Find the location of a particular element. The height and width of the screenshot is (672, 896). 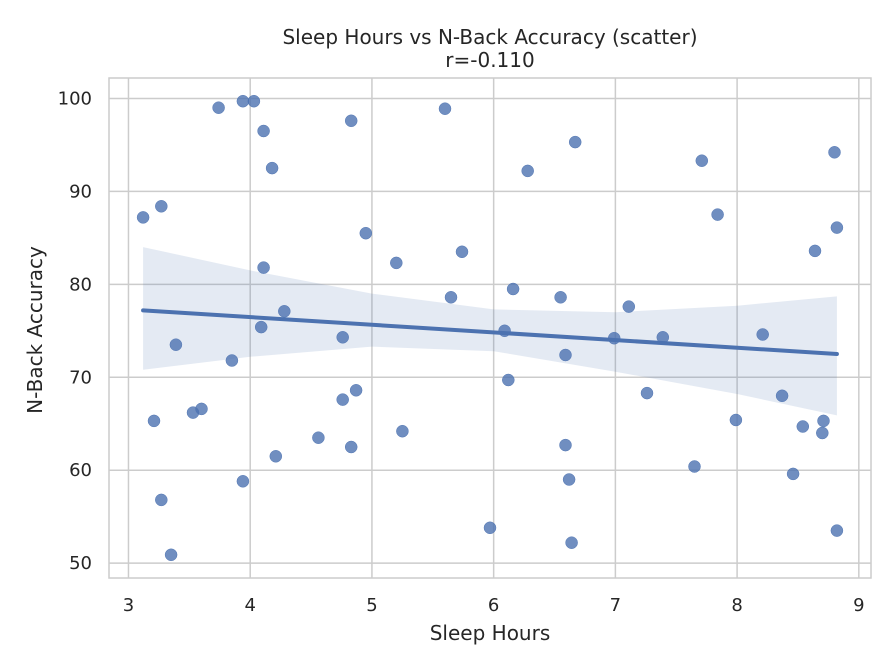

y-tick-label: 90 is located at coordinates (80, 191).